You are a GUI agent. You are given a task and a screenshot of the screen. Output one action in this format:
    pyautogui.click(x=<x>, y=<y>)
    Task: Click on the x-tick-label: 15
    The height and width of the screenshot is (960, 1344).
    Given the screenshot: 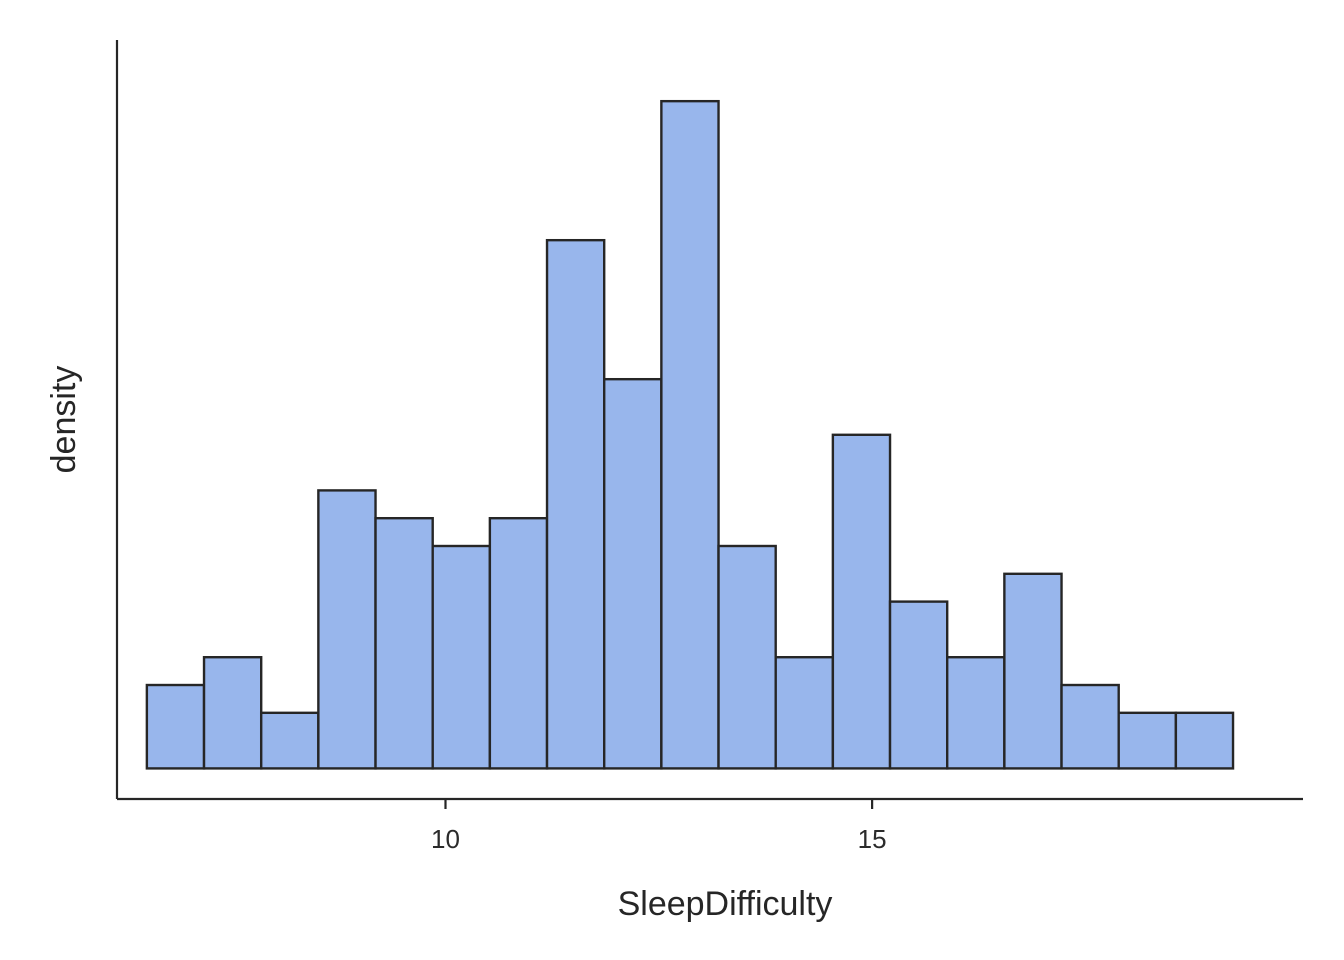 What is the action you would take?
    pyautogui.click(x=872, y=839)
    